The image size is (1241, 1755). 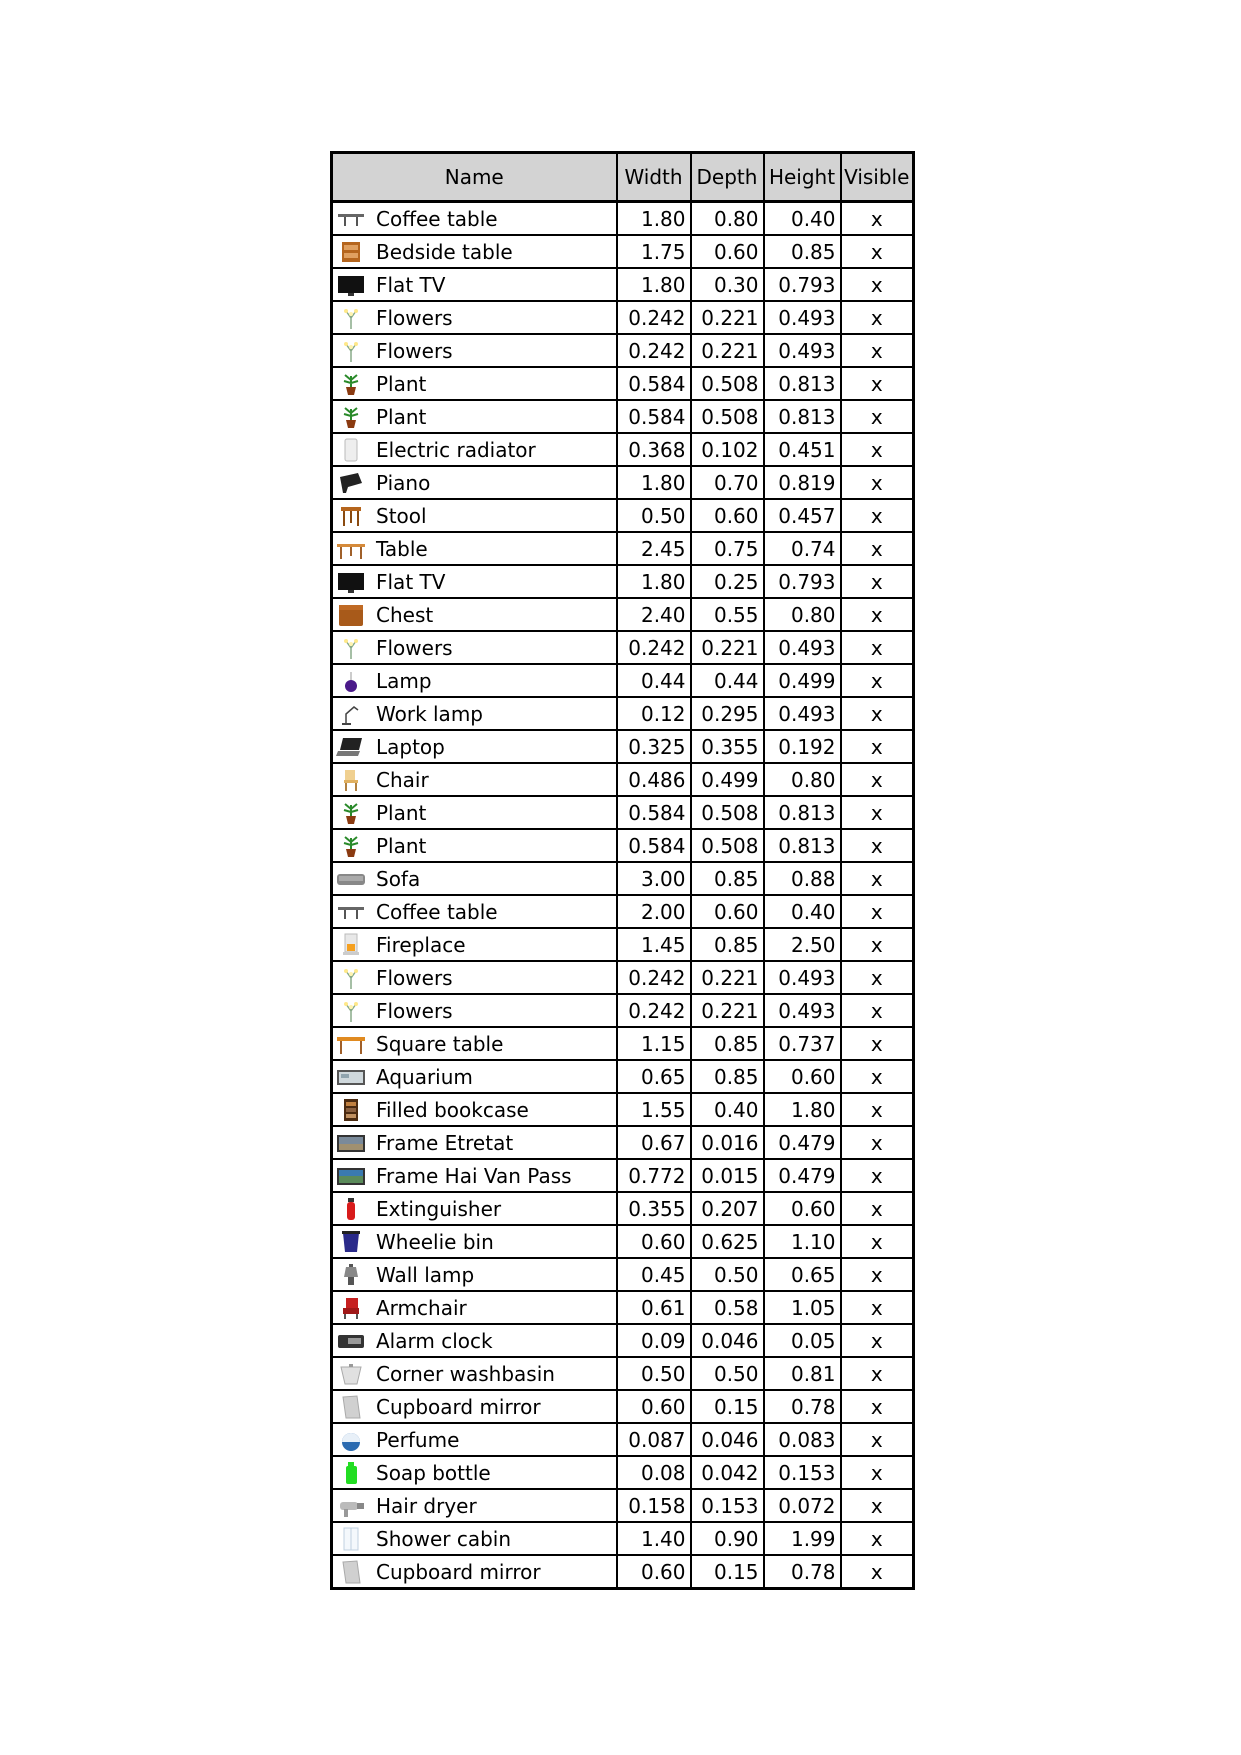 I want to click on cell-depth: 0.25, so click(x=727, y=581).